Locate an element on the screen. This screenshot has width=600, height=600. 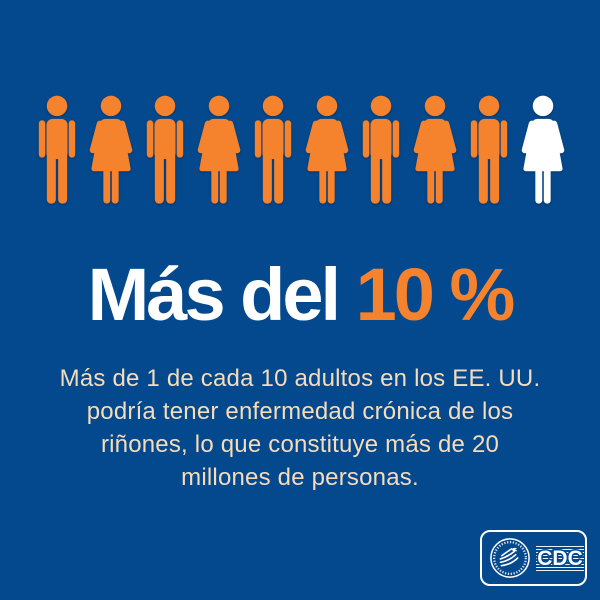
cdc-wordmark-text: CDC is located at coordinates (560, 558).